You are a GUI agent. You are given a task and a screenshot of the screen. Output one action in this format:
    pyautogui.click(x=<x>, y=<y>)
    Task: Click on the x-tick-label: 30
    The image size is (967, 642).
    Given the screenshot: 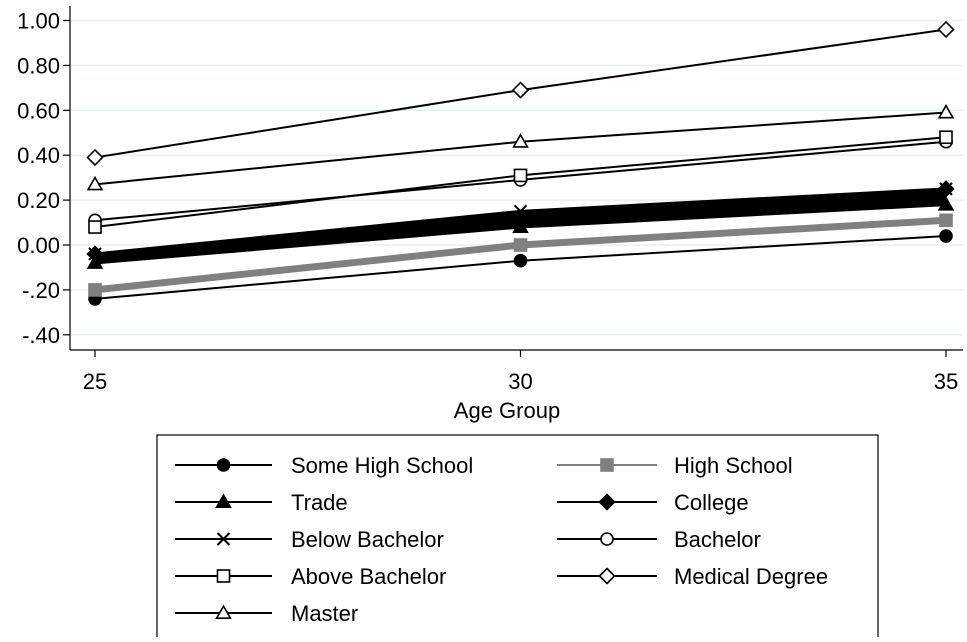 What is the action you would take?
    pyautogui.click(x=520, y=381)
    